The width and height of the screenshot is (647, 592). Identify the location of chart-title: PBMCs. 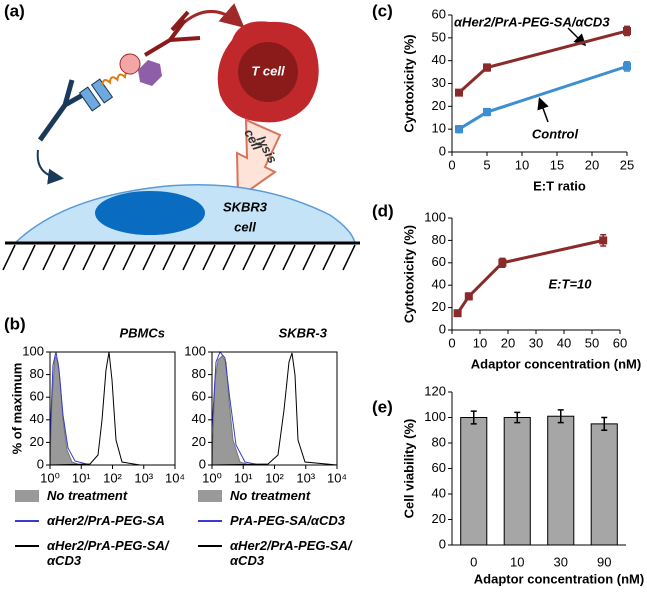
(142, 332).